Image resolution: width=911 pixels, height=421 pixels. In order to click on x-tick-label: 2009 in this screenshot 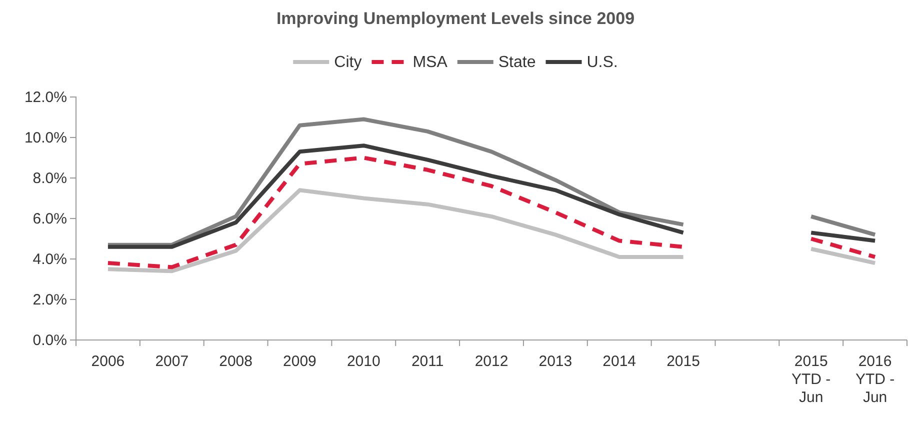, I will do `click(299, 361)`.